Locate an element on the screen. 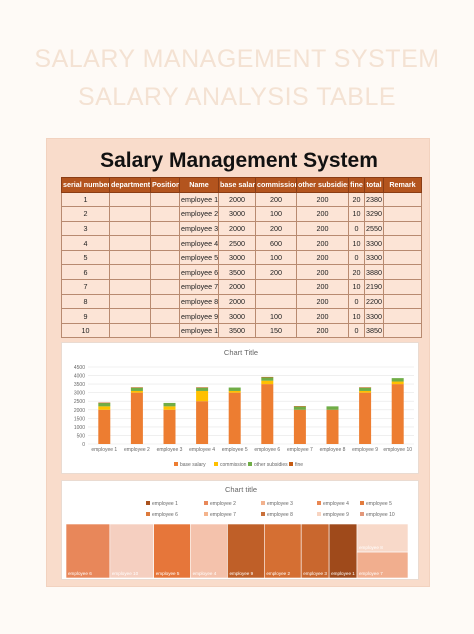 This screenshot has width=474, height=634. table-cell: employee 2 is located at coordinates (199, 214).